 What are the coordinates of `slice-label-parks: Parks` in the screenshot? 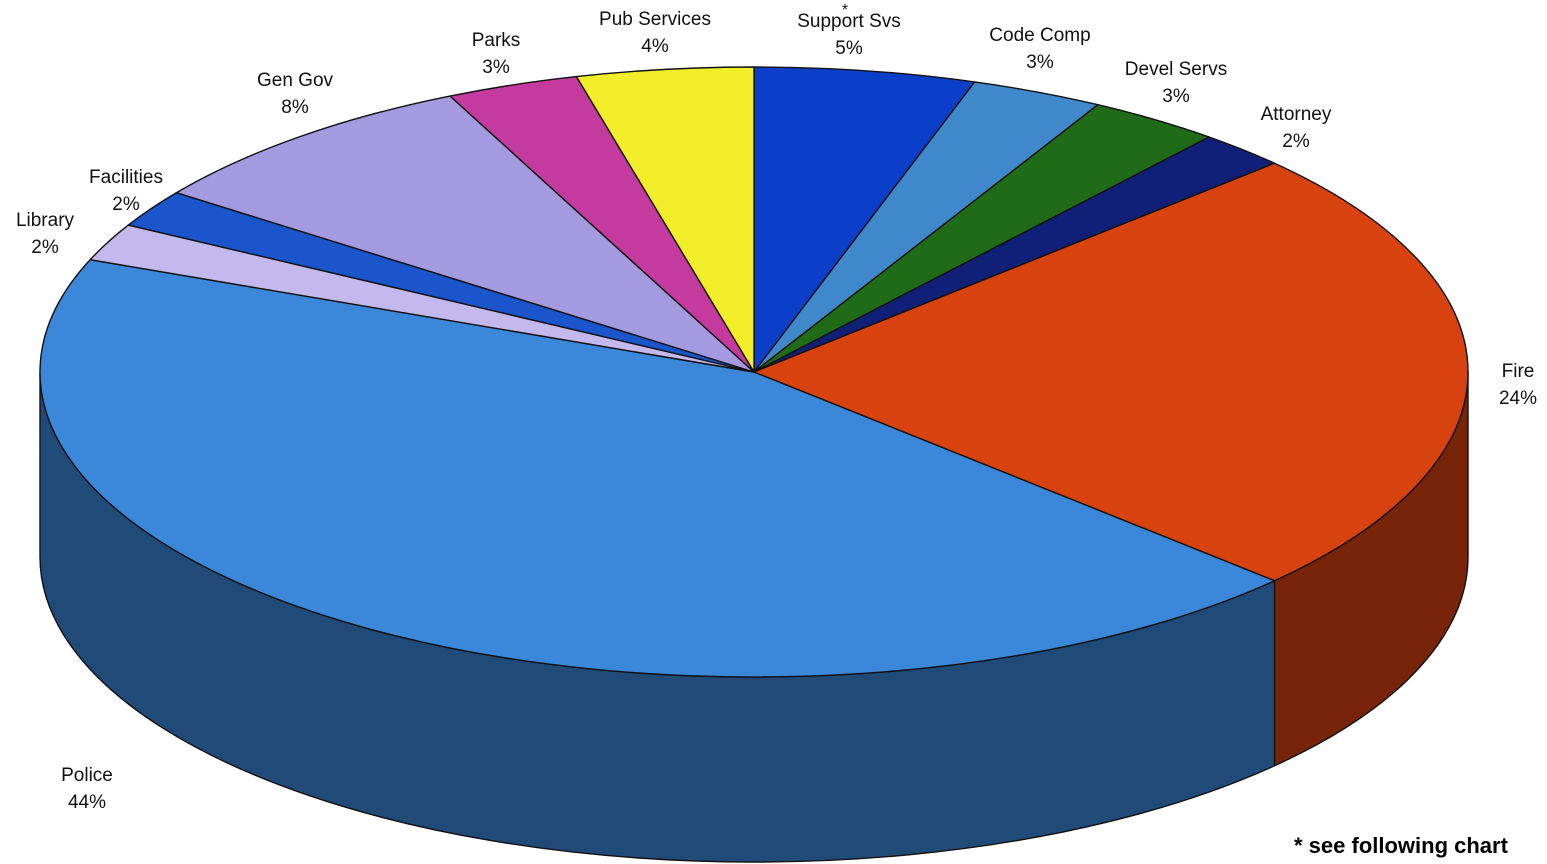 It's located at (496, 40).